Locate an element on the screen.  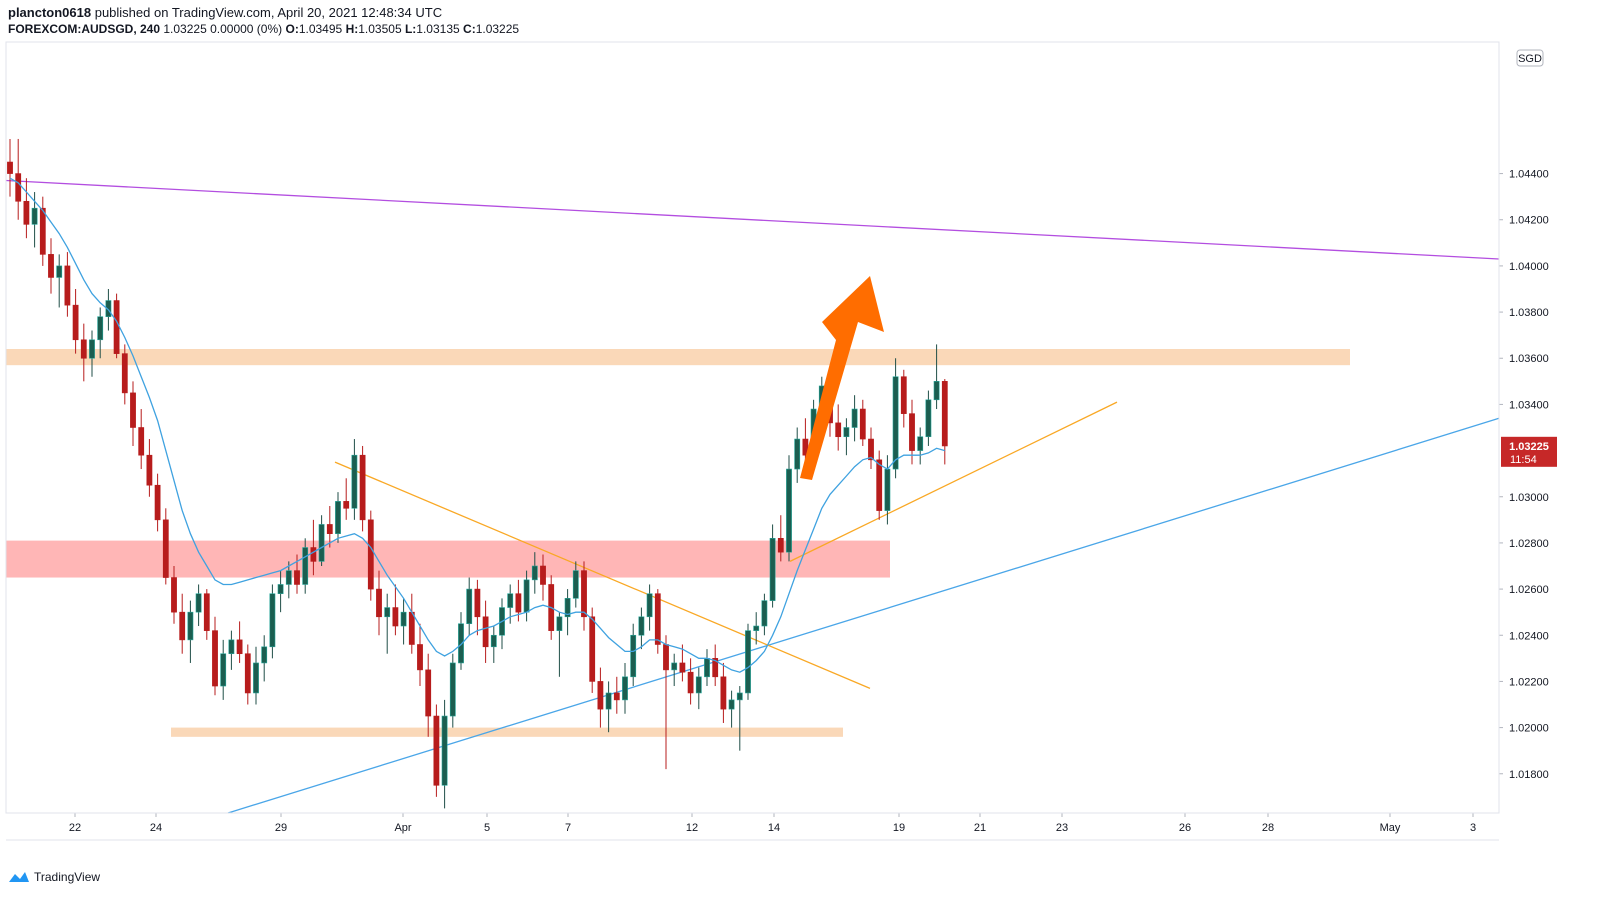
time-tick-label: 21 is located at coordinates (980, 828).